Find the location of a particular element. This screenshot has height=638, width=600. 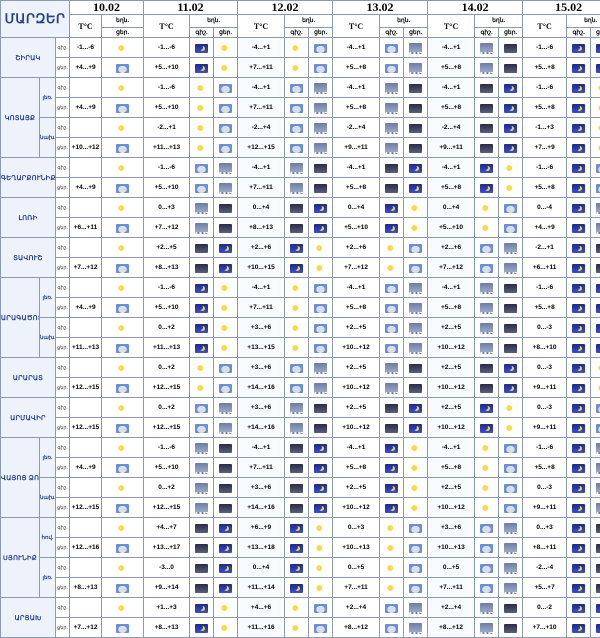

temperature-value: +8...+13 is located at coordinates (167, 628).